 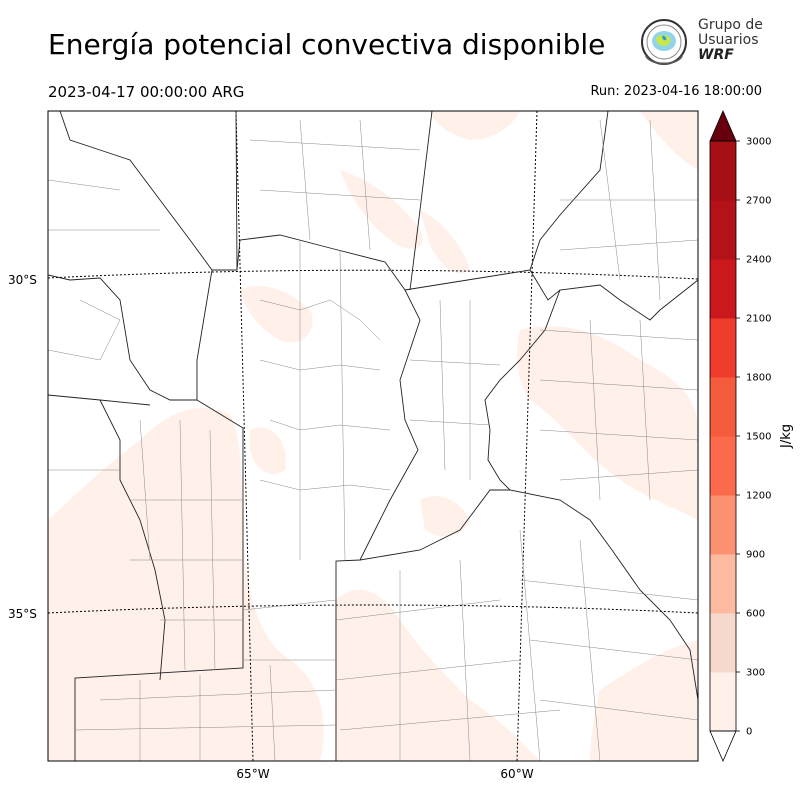 What do you see at coordinates (758, 201) in the screenshot?
I see `colorbar-tick-label: 2700` at bounding box center [758, 201].